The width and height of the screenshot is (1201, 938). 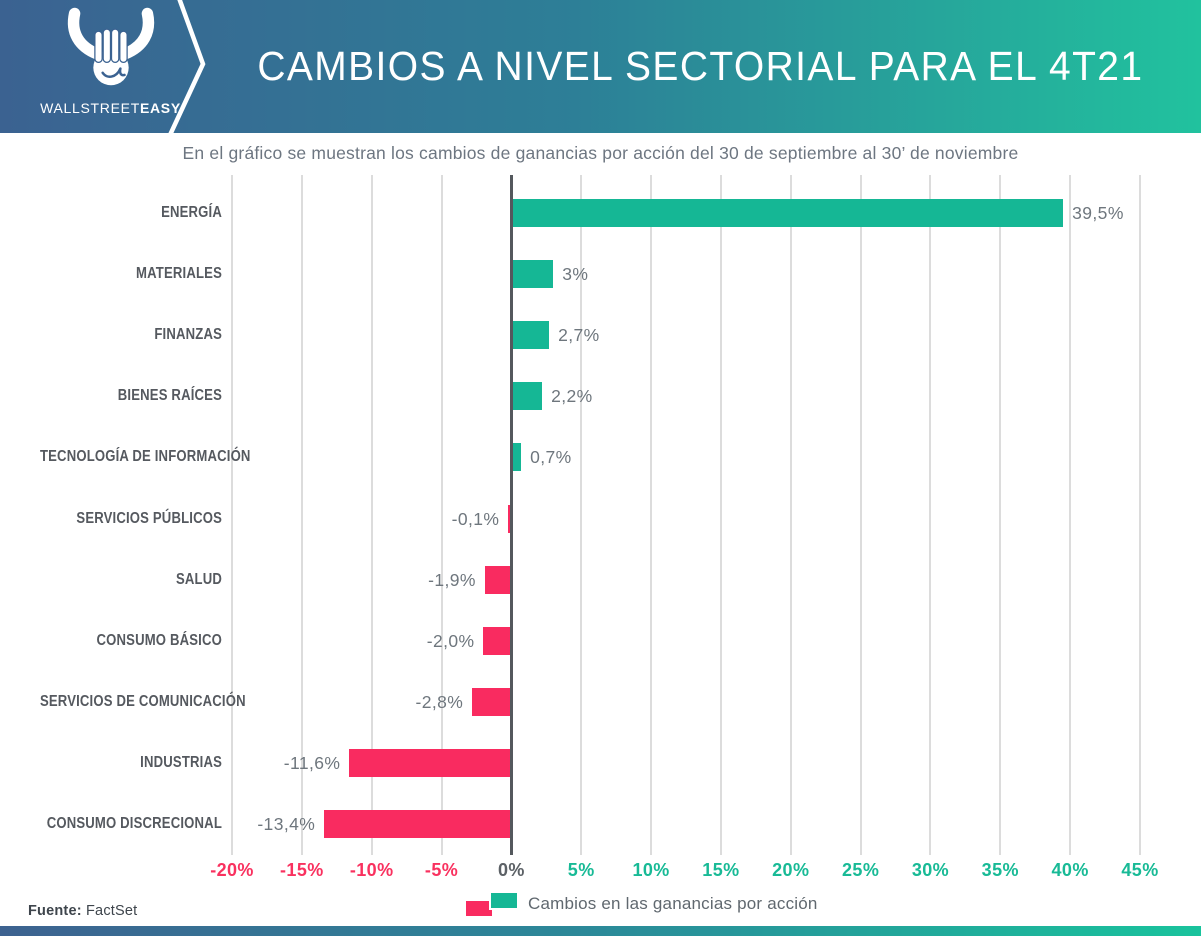 What do you see at coordinates (581, 870) in the screenshot?
I see `x-tick-label: 5%` at bounding box center [581, 870].